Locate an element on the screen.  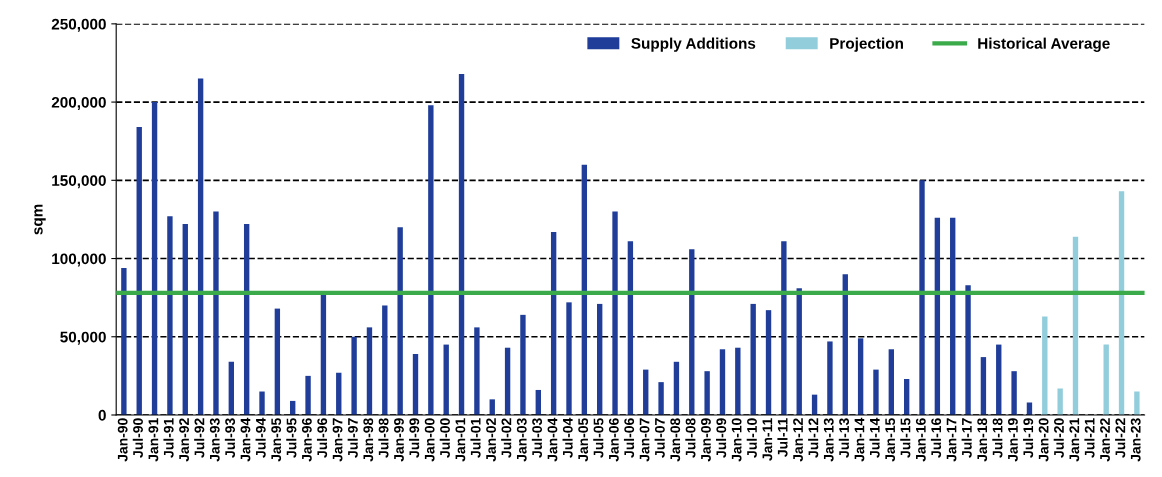
x-tick-label: Jan-00 is located at coordinates (429, 440).